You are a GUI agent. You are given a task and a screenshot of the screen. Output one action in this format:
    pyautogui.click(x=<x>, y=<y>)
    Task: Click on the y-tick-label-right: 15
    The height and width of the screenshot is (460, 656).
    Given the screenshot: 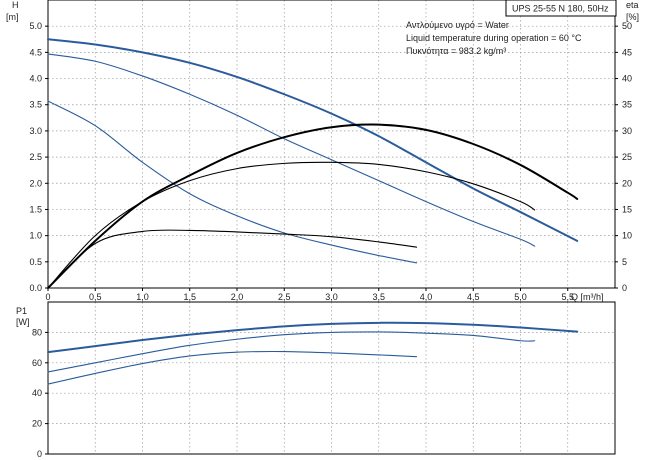 What is the action you would take?
    pyautogui.click(x=627, y=209)
    